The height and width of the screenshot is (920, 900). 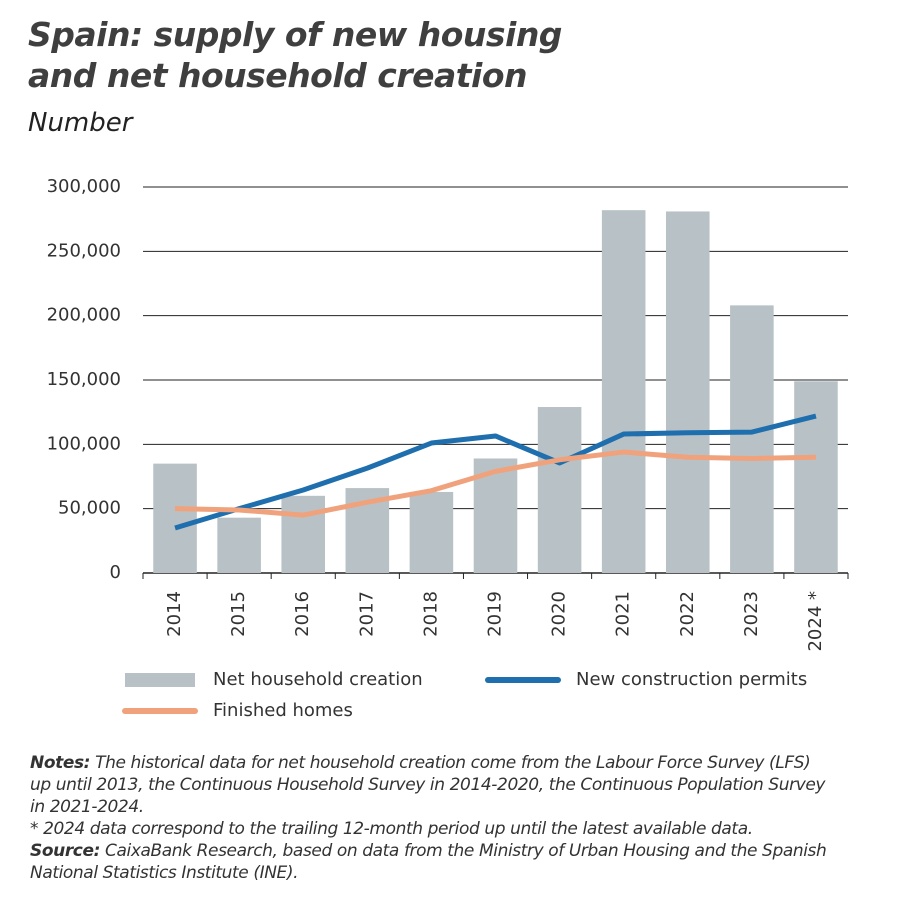 What do you see at coordinates (89, 508) in the screenshot?
I see `y-tick-label: 50,000` at bounding box center [89, 508].